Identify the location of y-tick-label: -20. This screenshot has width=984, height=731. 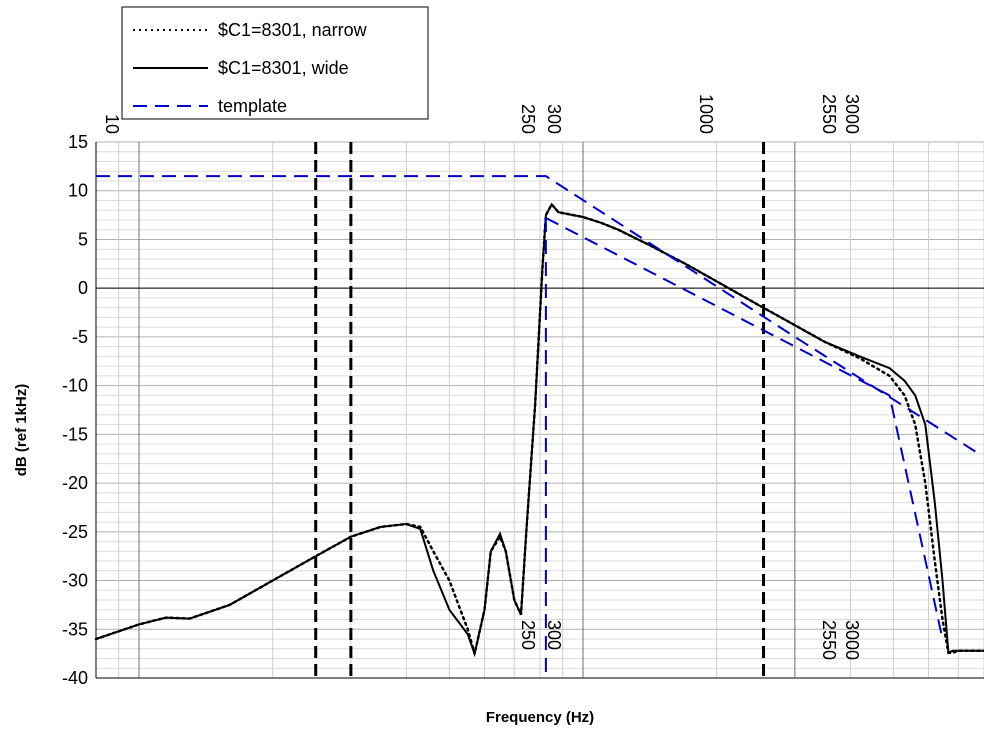
(75, 483).